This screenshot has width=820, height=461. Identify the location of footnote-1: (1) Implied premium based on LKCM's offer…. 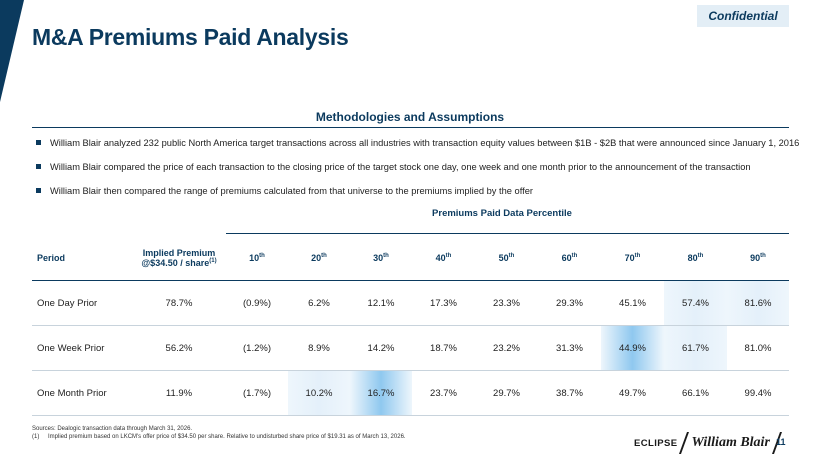
(219, 437).